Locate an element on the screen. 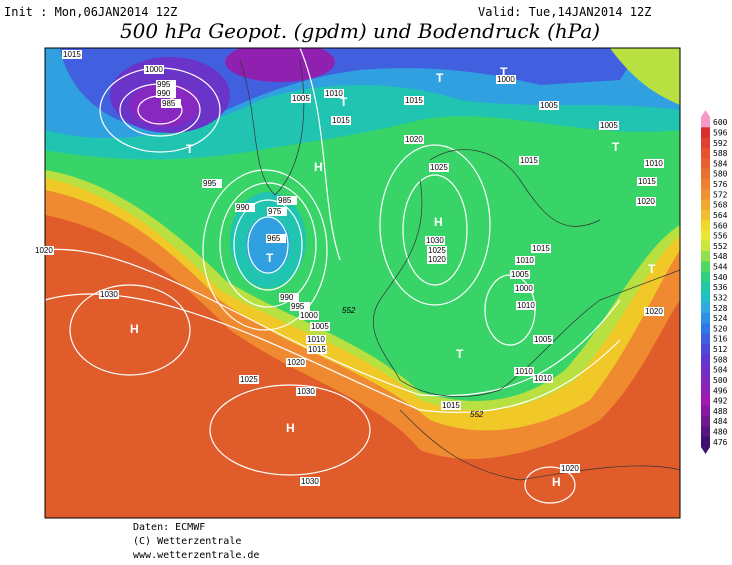  colorbar-label: 480 is located at coordinates (720, 432).